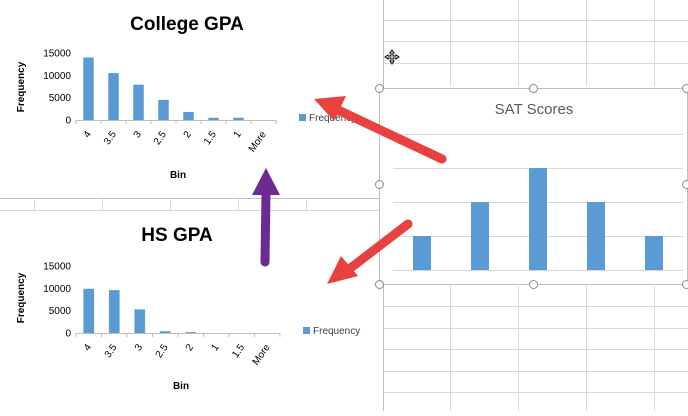 This screenshot has width=688, height=416. Describe the element at coordinates (57, 76) in the screenshot. I see `college-gpa-ytick-label: 10000` at that location.